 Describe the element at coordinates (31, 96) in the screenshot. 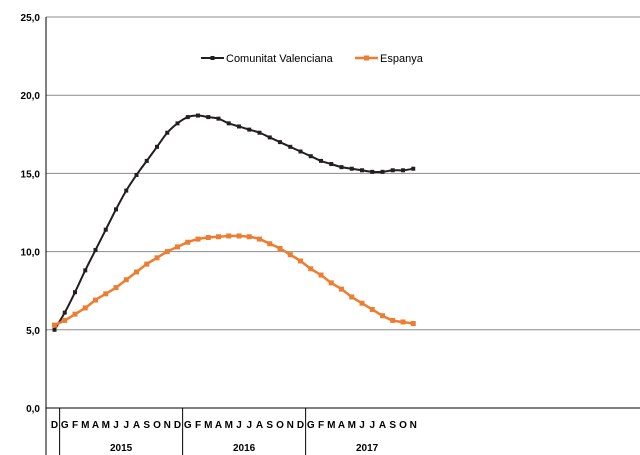

I see `y-tick-label: 20,0` at that location.